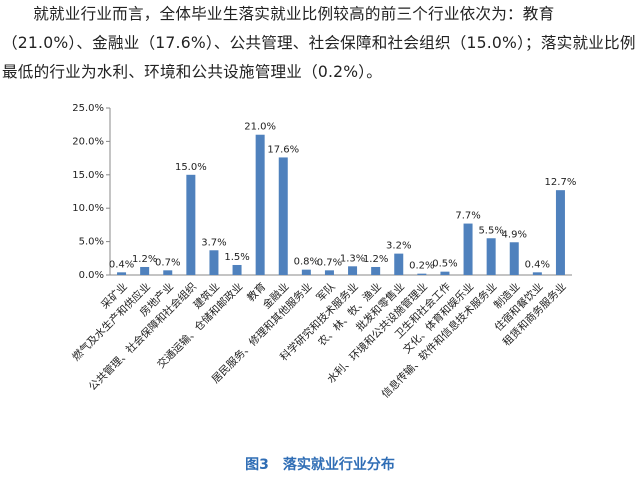 The image size is (640, 478). I want to click on data-label: 17.6%, so click(283, 149).